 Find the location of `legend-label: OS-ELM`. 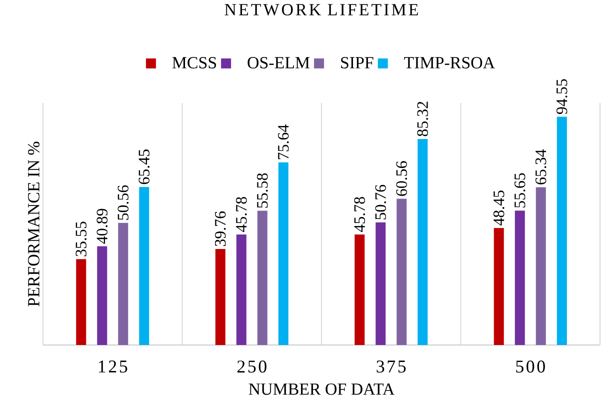

legend-label: OS-ELM is located at coordinates (279, 62).